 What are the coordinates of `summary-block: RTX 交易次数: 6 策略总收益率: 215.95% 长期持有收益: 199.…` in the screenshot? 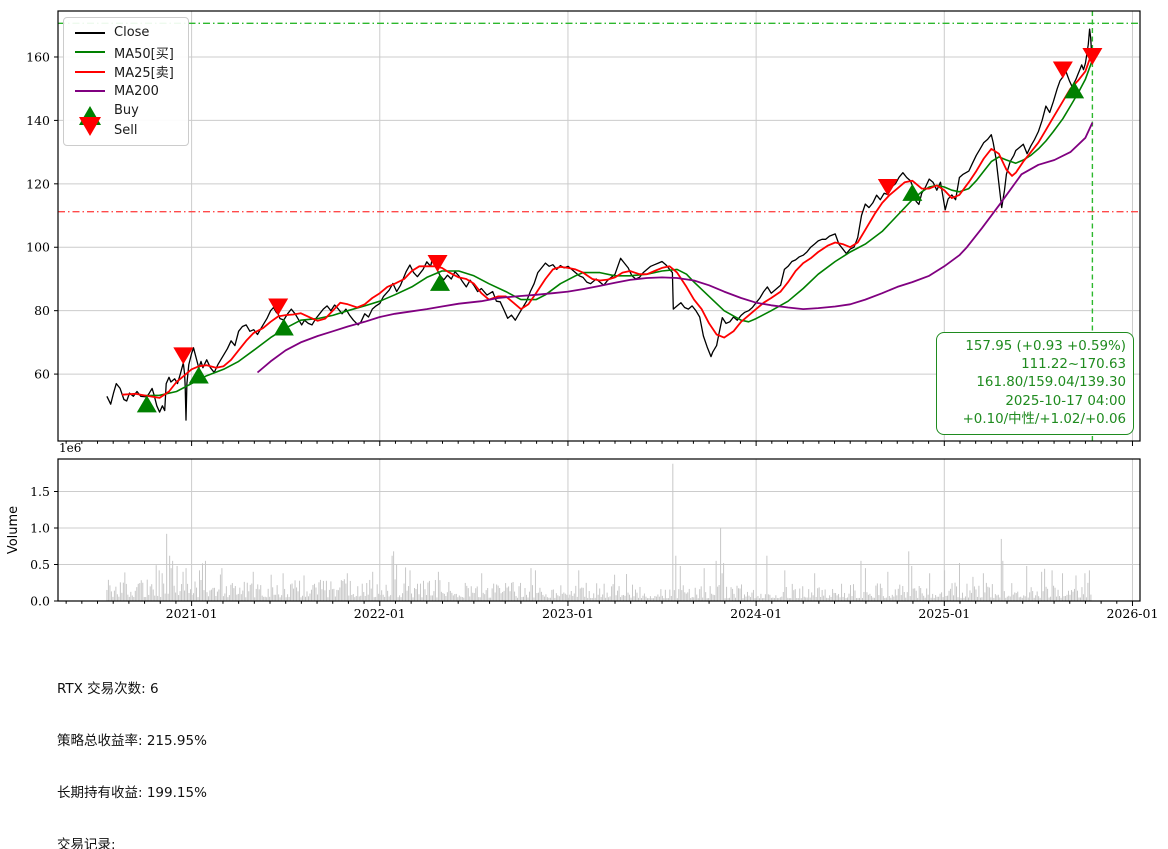 It's located at (275, 747).